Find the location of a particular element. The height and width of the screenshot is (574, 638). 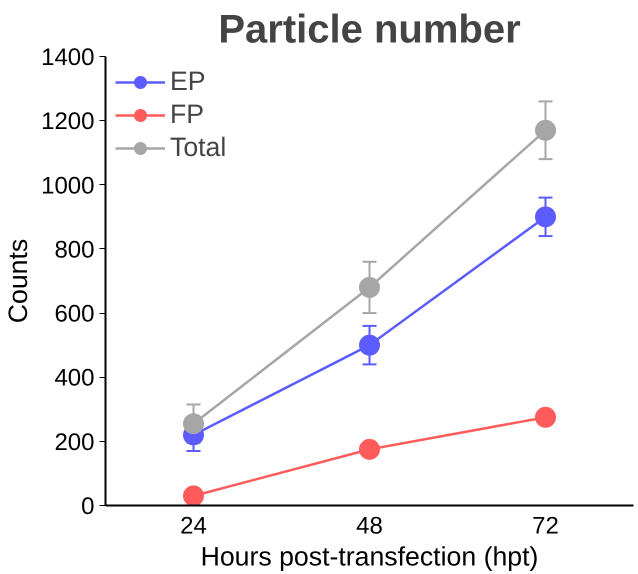

y-tick-label: 600 is located at coordinates (74, 314).